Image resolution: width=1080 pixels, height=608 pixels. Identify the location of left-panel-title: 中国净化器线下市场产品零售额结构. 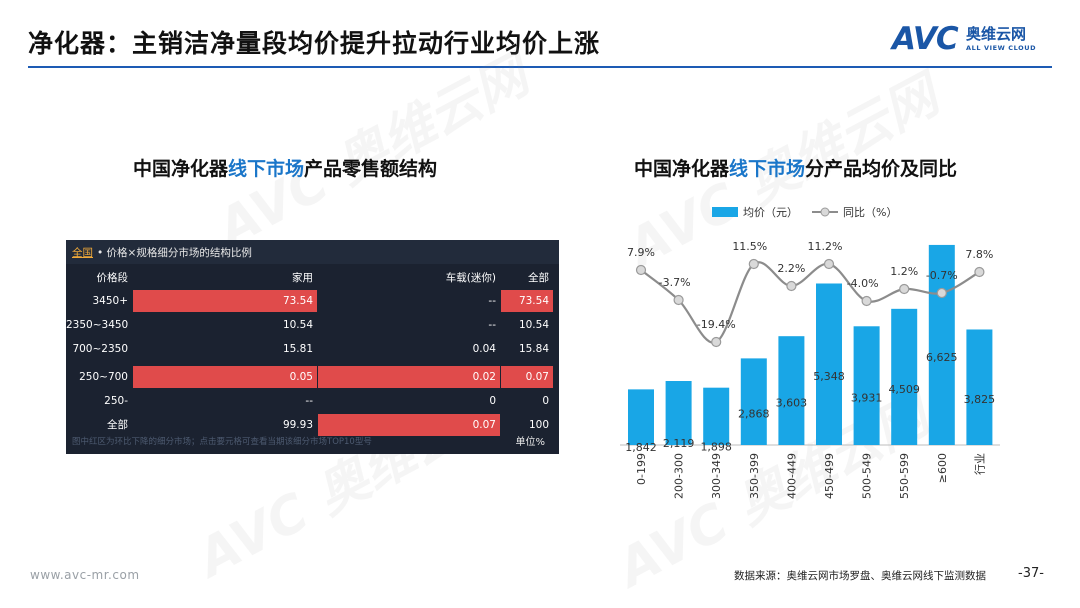
(285, 169).